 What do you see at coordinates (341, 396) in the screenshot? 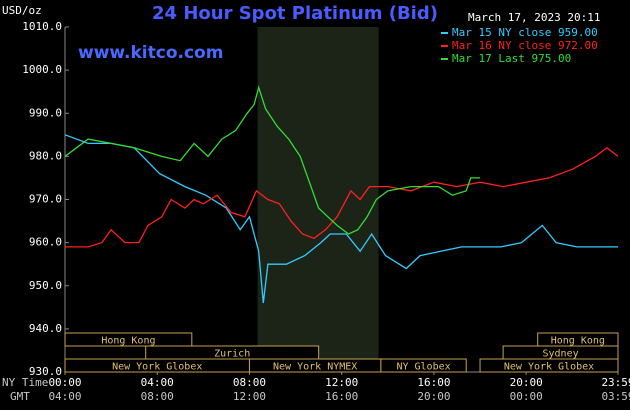
I see `x-tick-label-gmt: 16:00` at bounding box center [341, 396].